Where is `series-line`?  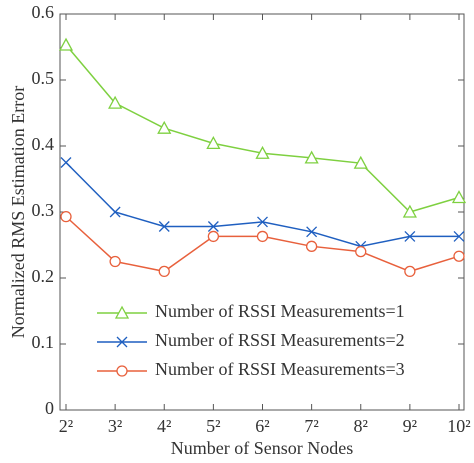
series-line is located at coordinates (262, 244).